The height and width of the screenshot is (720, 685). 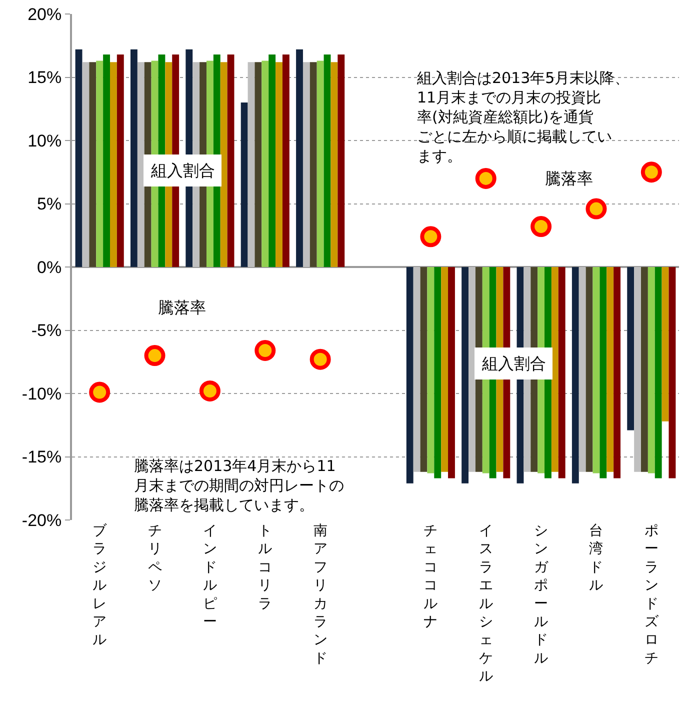 I want to click on y-tick-label: -5%, so click(x=46, y=330).